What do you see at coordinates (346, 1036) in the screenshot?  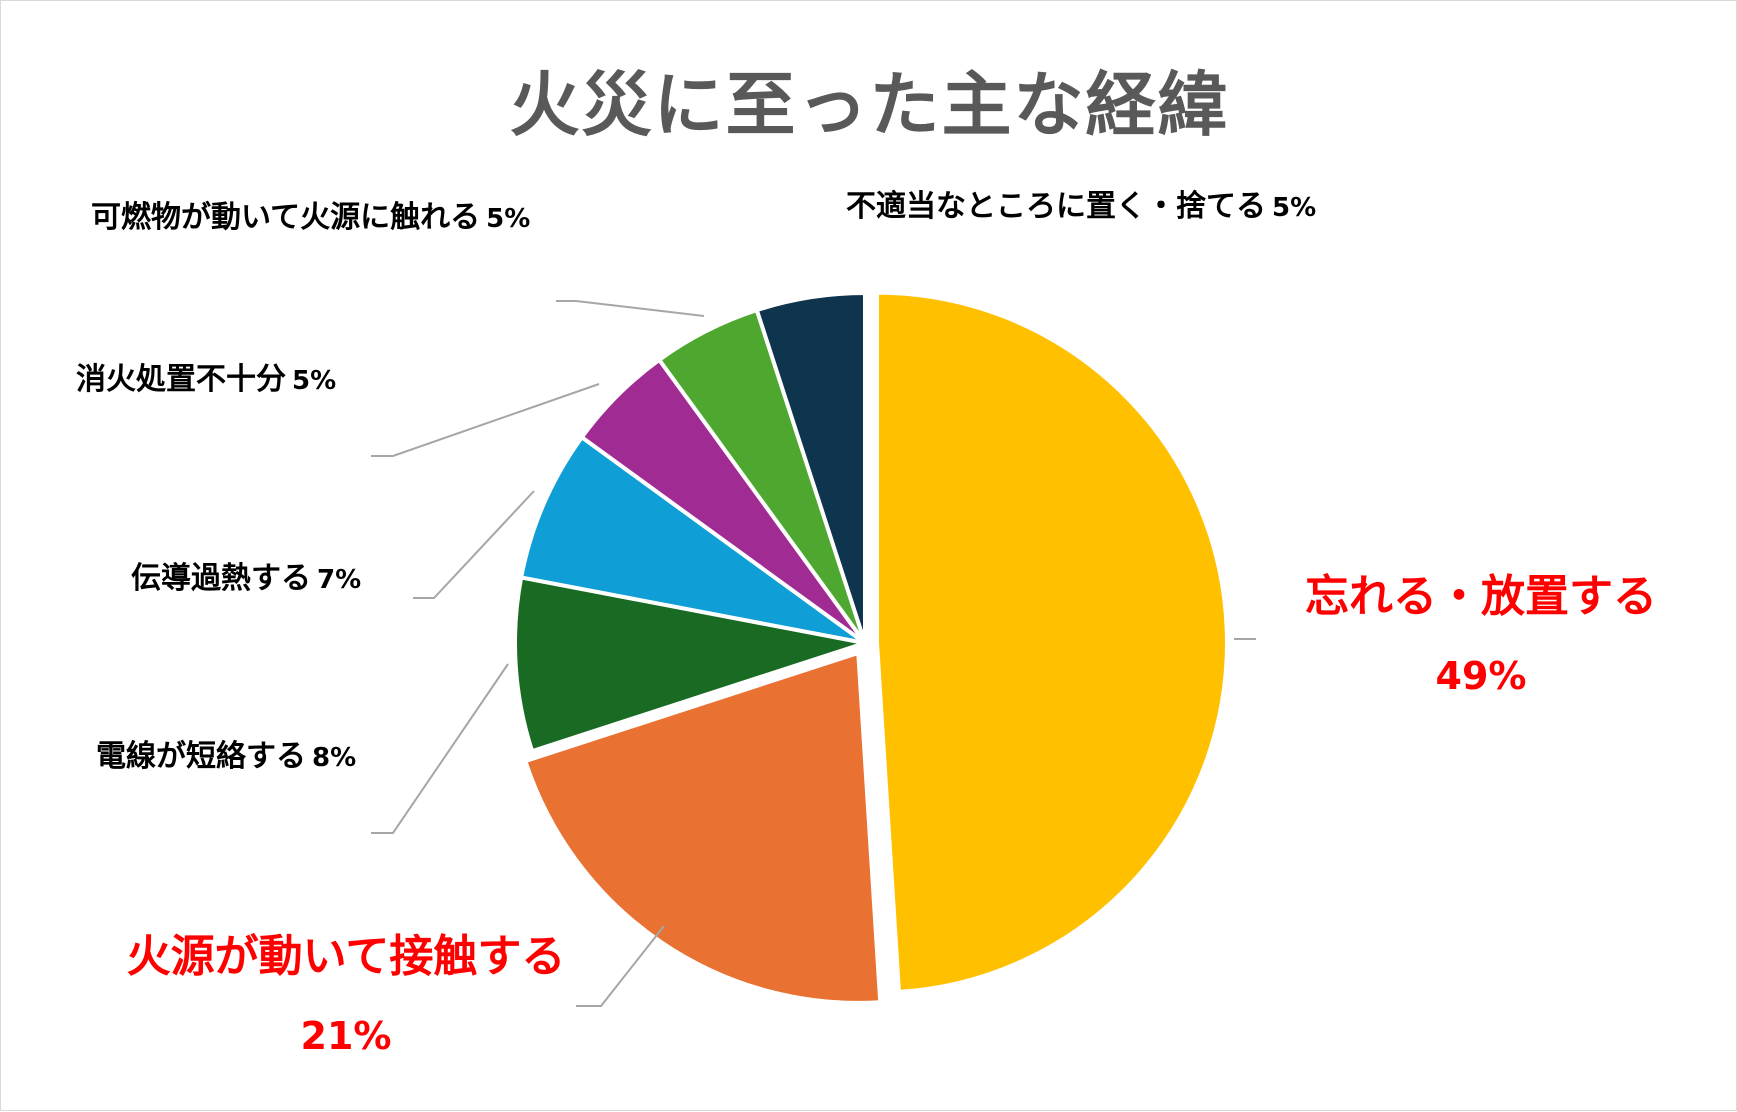 I see `slice-pct-2: 21%` at bounding box center [346, 1036].